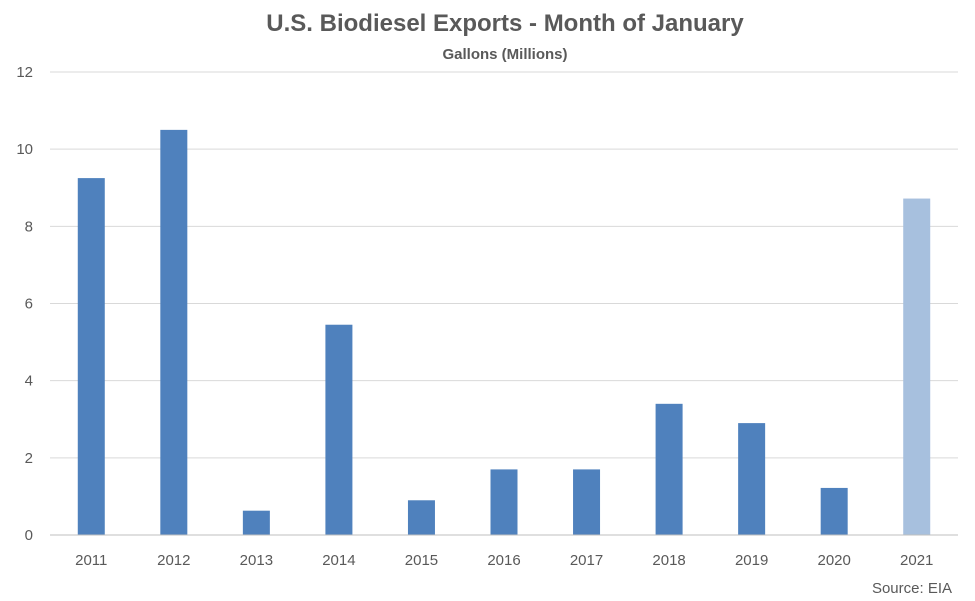 The height and width of the screenshot is (601, 975). I want to click on bar-2012, so click(174, 332).